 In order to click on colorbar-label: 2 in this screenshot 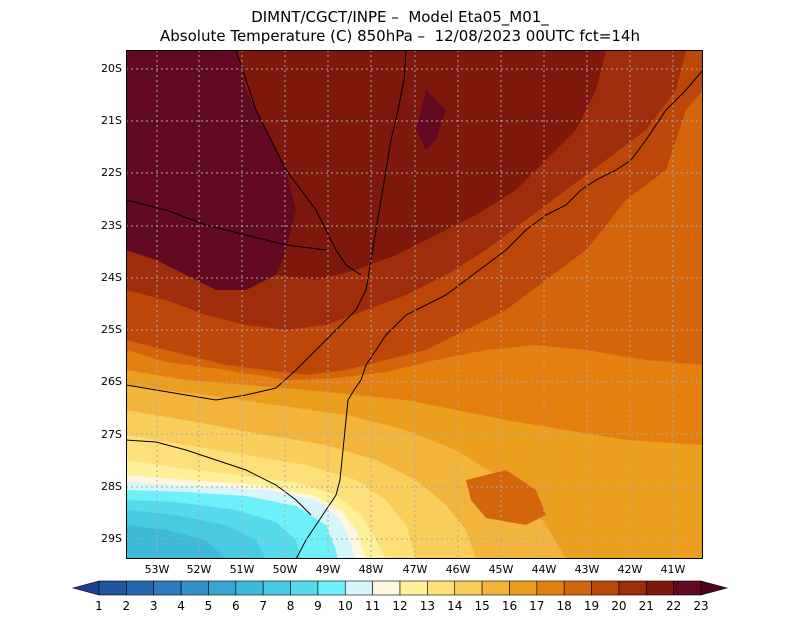, I will do `click(127, 606)`.